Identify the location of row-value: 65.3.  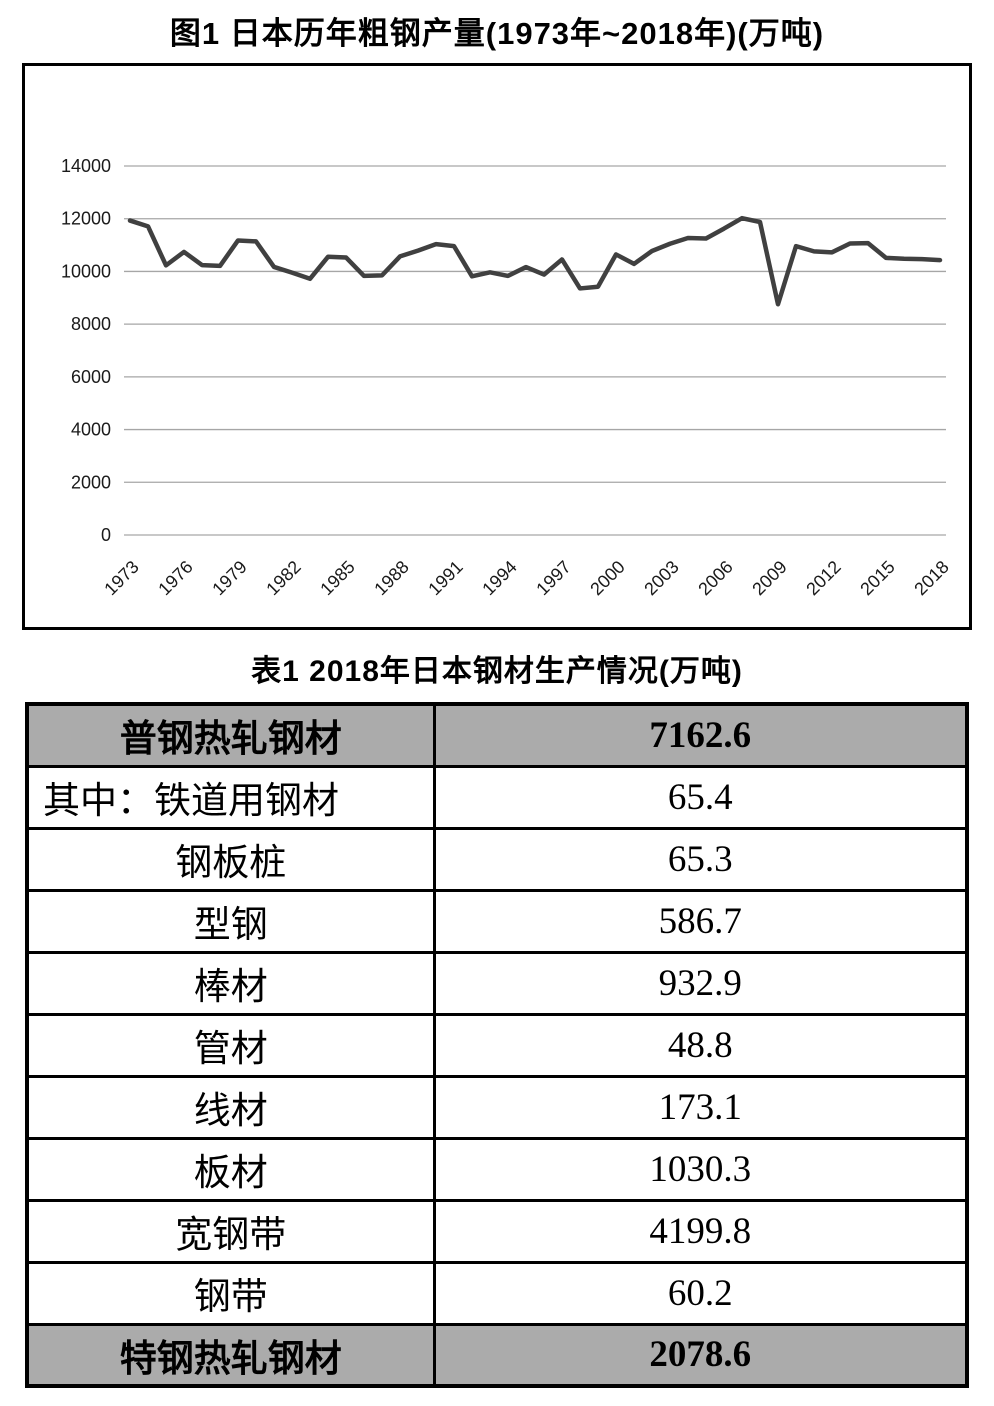
(700, 859).